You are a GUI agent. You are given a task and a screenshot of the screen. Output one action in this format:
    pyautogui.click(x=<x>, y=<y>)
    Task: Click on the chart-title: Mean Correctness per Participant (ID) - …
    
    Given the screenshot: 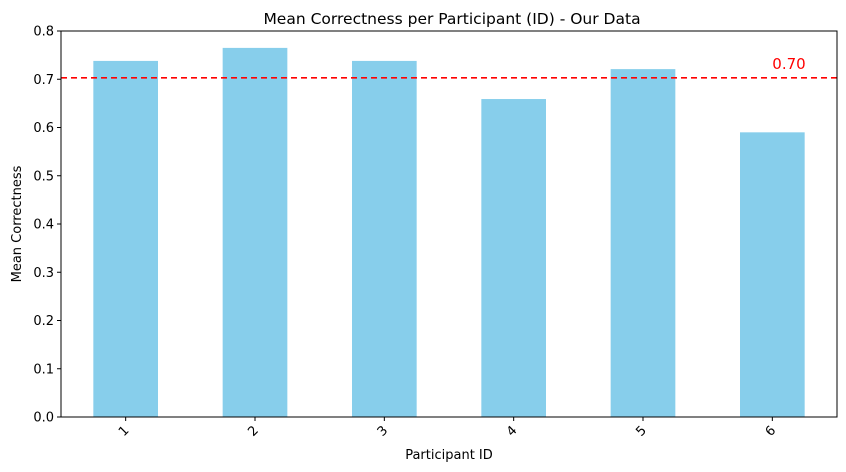 What is the action you would take?
    pyautogui.click(x=451, y=19)
    